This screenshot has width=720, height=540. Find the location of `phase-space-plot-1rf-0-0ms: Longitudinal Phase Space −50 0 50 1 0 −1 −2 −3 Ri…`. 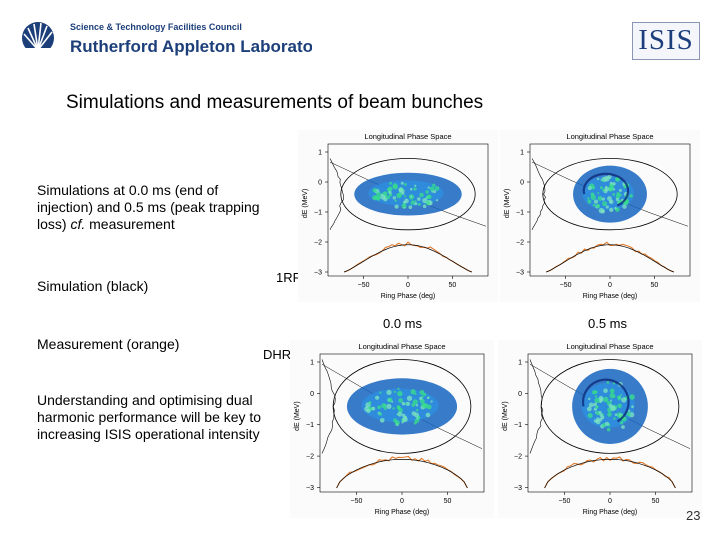

phase-space-plot-1rf-0-0ms: Longitudinal Phase Space −50 0 50 1 0 −1 −2 −3 Ri… is located at coordinates (398, 216).